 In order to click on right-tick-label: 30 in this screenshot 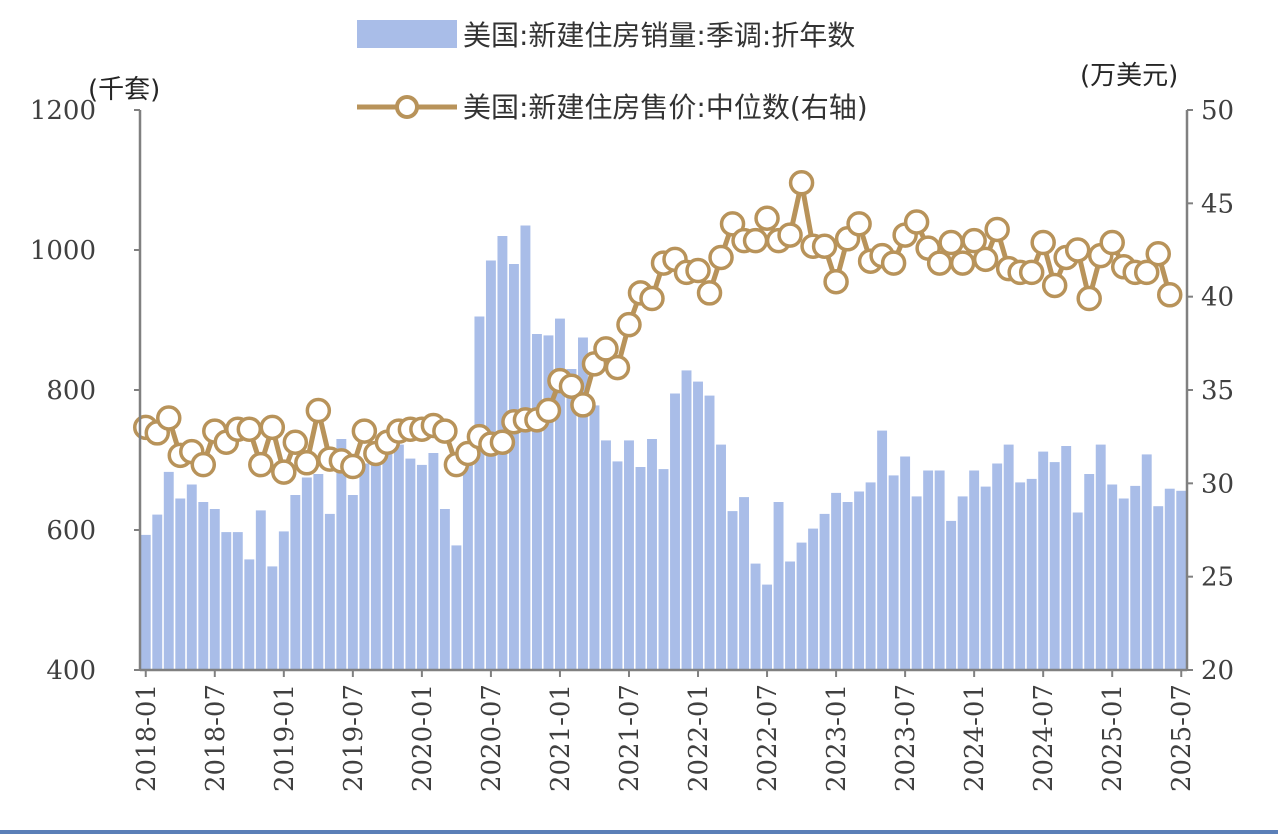, I will do `click(1217, 484)`.